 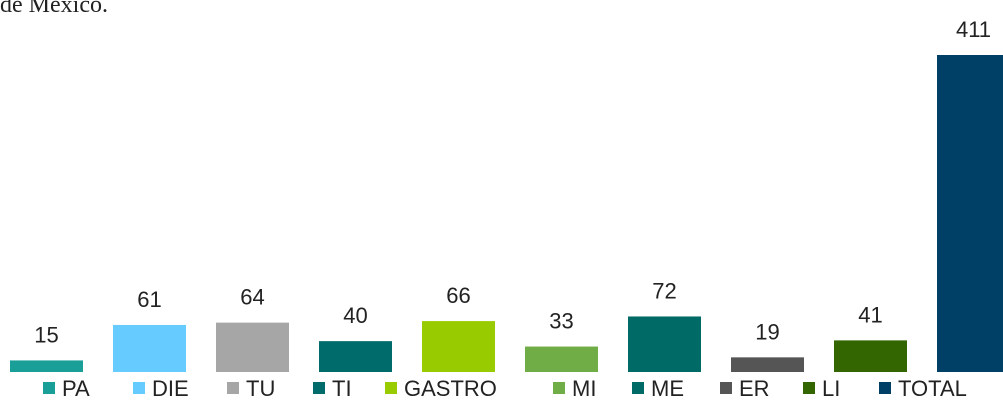 What do you see at coordinates (932, 388) in the screenshot?
I see `legend-label: TOTAL` at bounding box center [932, 388].